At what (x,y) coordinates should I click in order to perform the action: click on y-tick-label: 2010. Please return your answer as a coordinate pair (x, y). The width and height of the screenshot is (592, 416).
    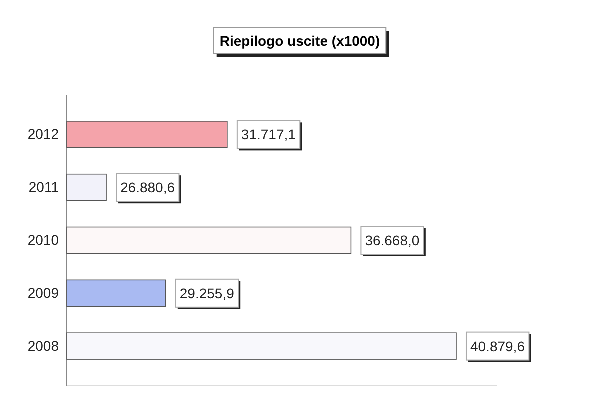
    Looking at the image, I should click on (44, 240).